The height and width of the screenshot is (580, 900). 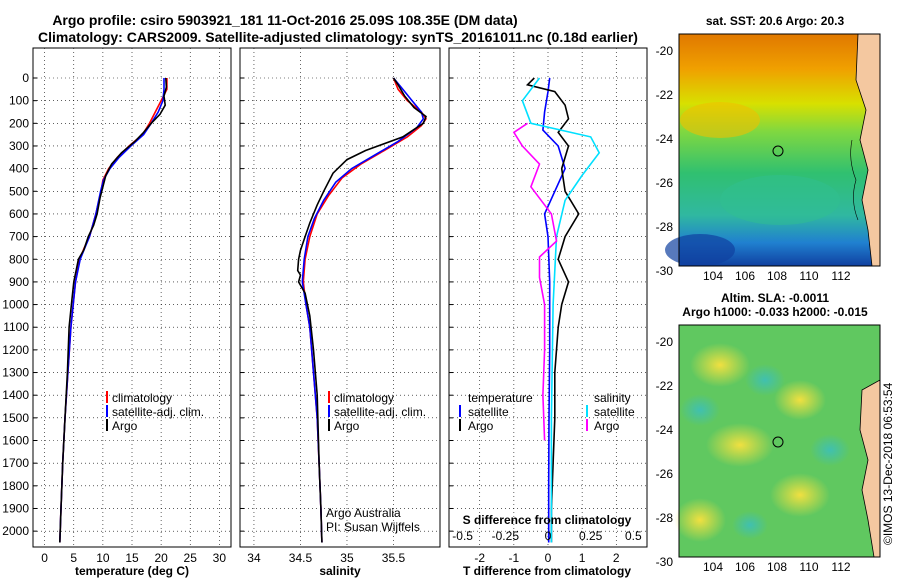 What do you see at coordinates (720, 120) in the screenshot?
I see `sst-warm-patch` at bounding box center [720, 120].